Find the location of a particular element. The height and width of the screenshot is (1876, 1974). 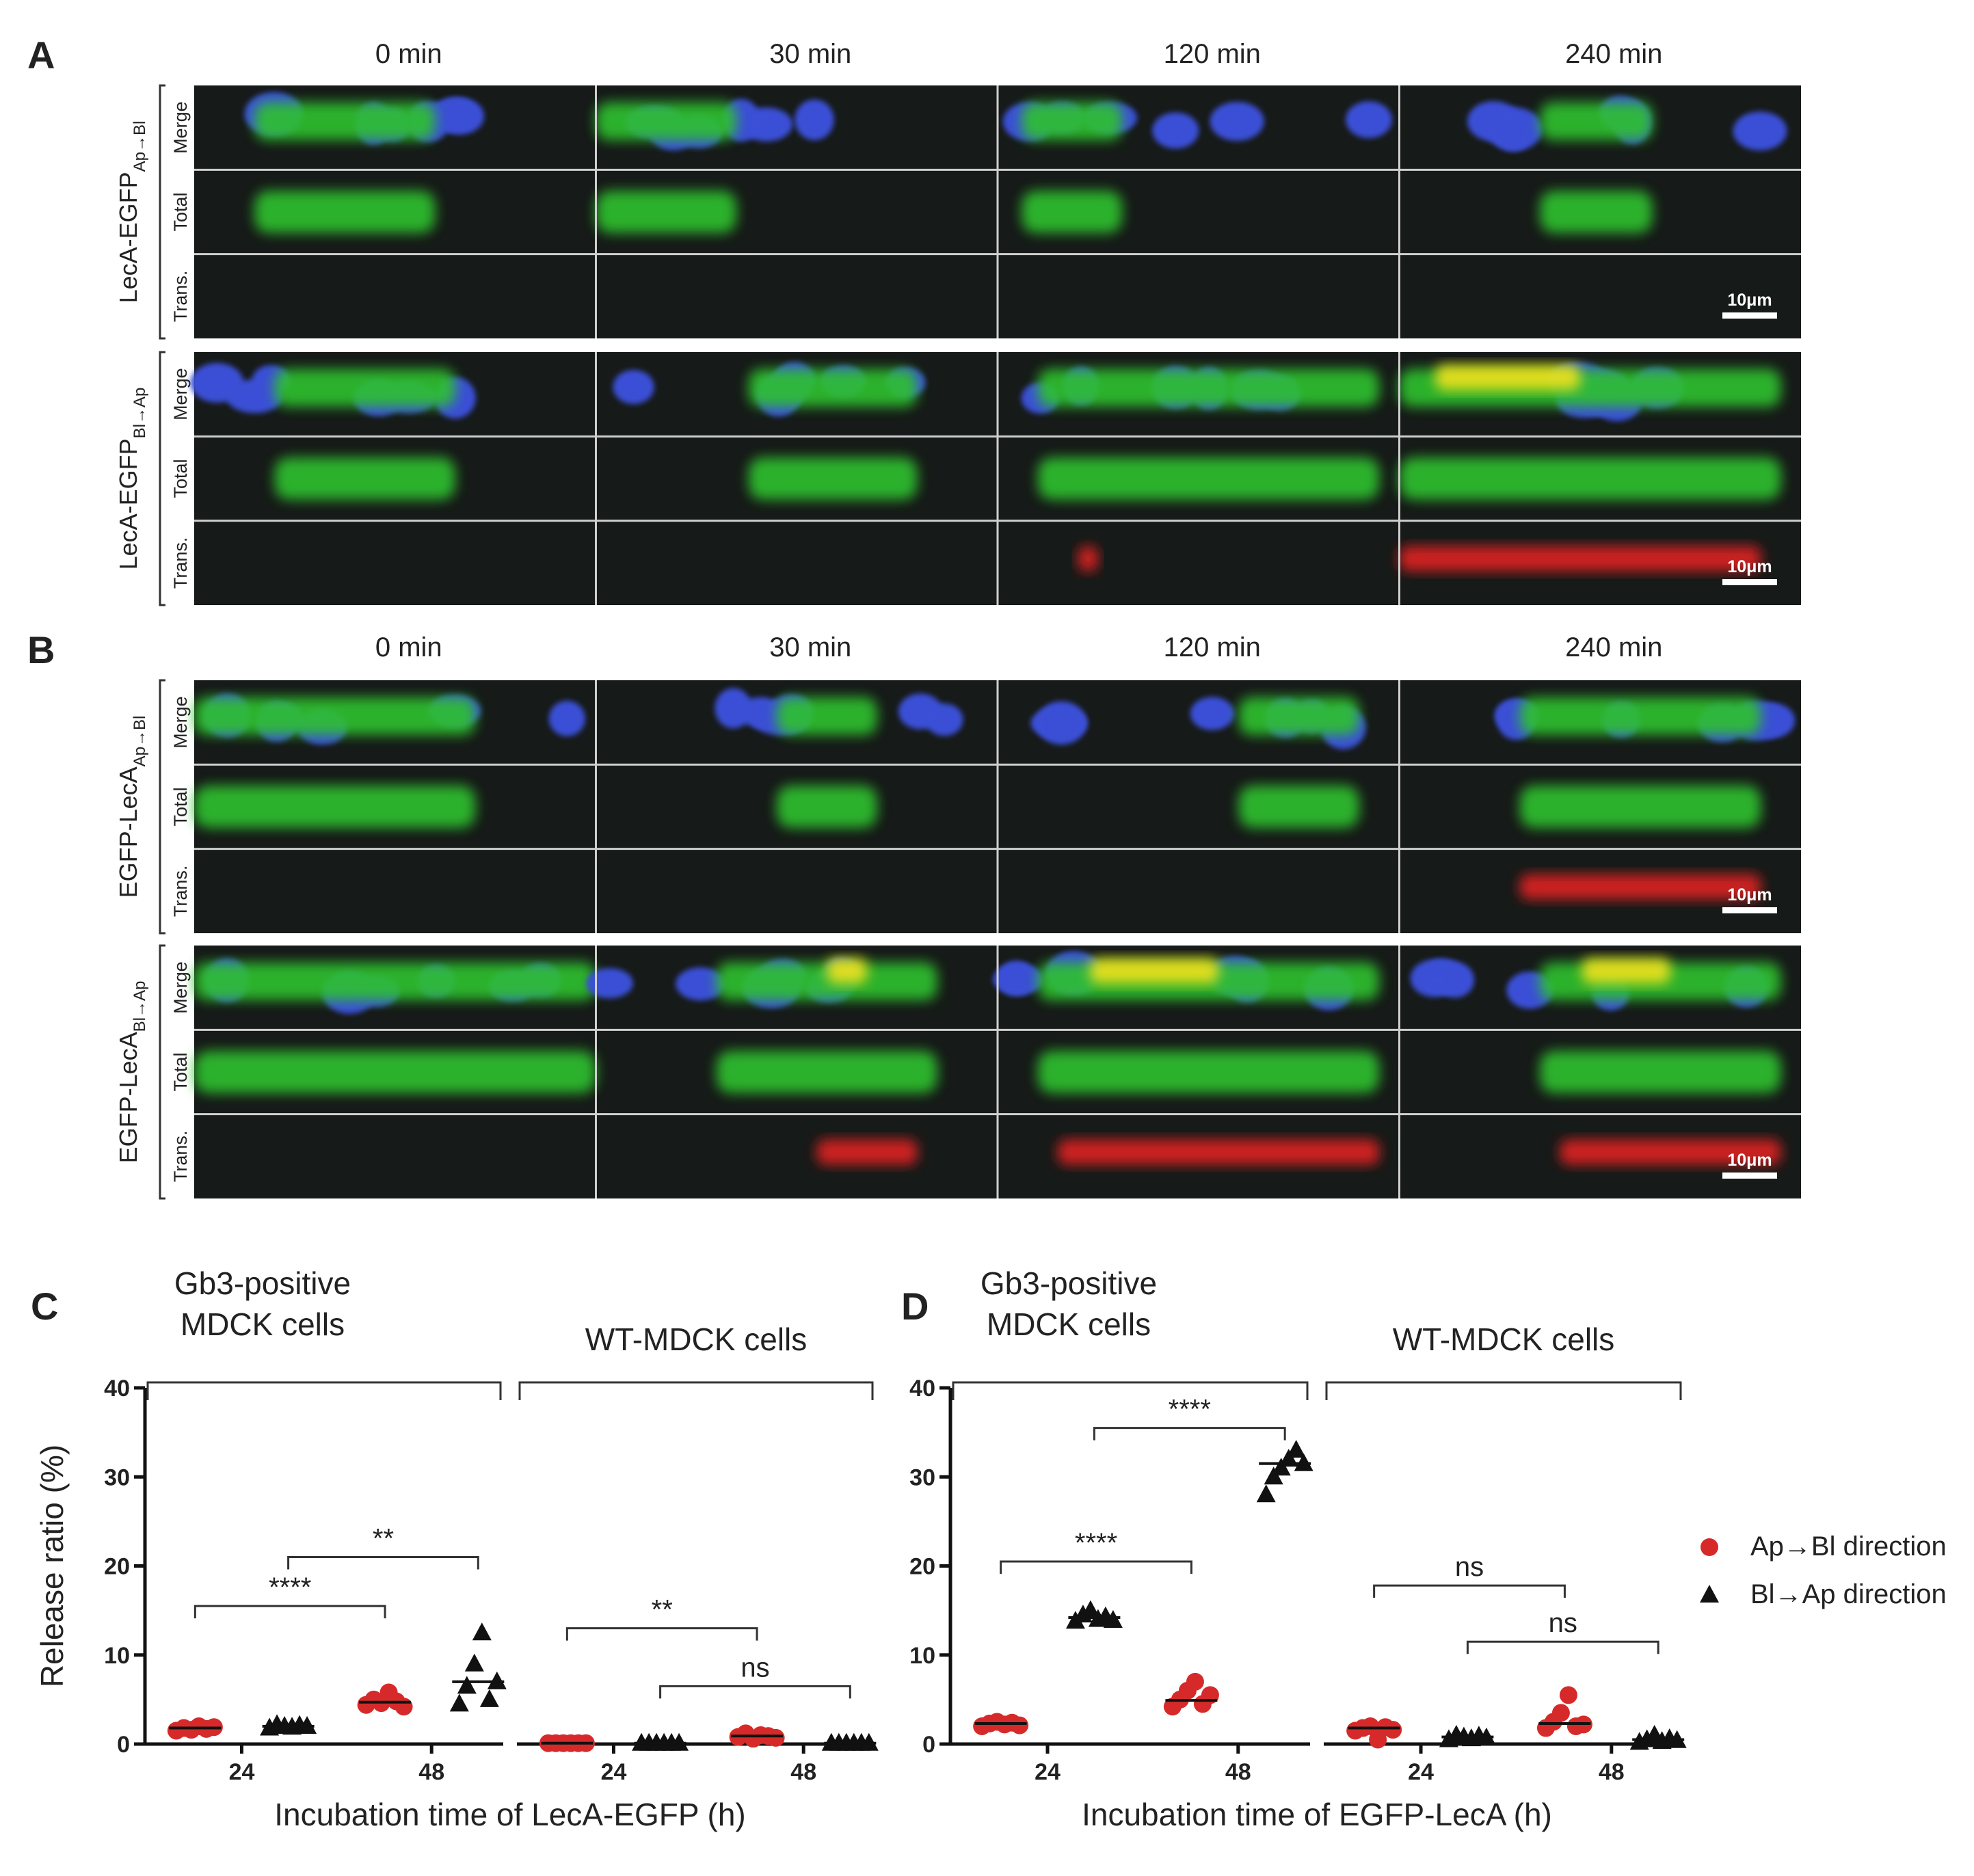

row-label: Total is located at coordinates (180, 806).